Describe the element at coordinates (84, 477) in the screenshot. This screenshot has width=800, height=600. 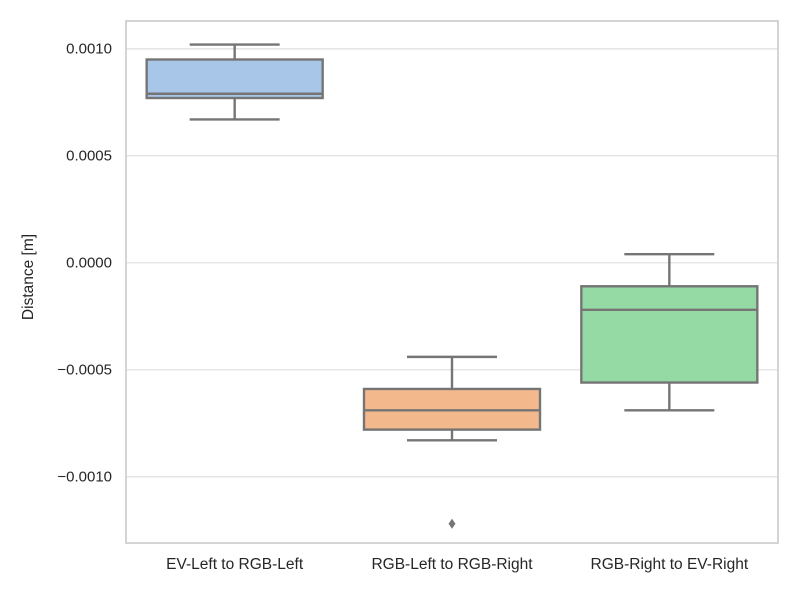
I see `y-tick-label: −0.0010` at that location.